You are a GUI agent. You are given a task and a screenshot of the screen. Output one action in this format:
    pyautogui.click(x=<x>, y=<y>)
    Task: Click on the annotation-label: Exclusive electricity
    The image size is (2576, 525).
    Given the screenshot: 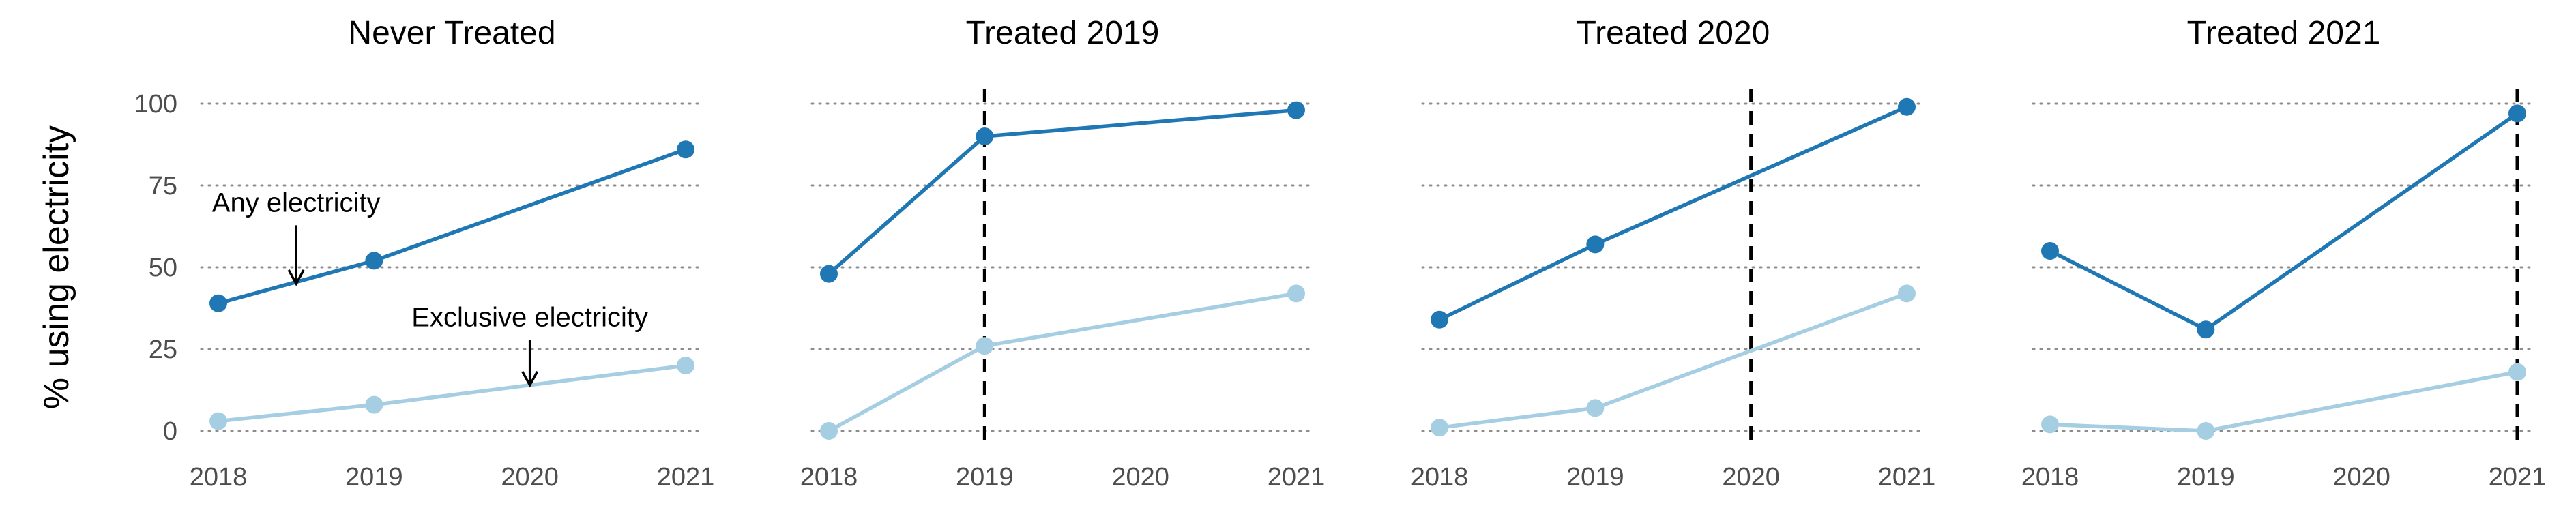 What is the action you would take?
    pyautogui.click(x=529, y=317)
    